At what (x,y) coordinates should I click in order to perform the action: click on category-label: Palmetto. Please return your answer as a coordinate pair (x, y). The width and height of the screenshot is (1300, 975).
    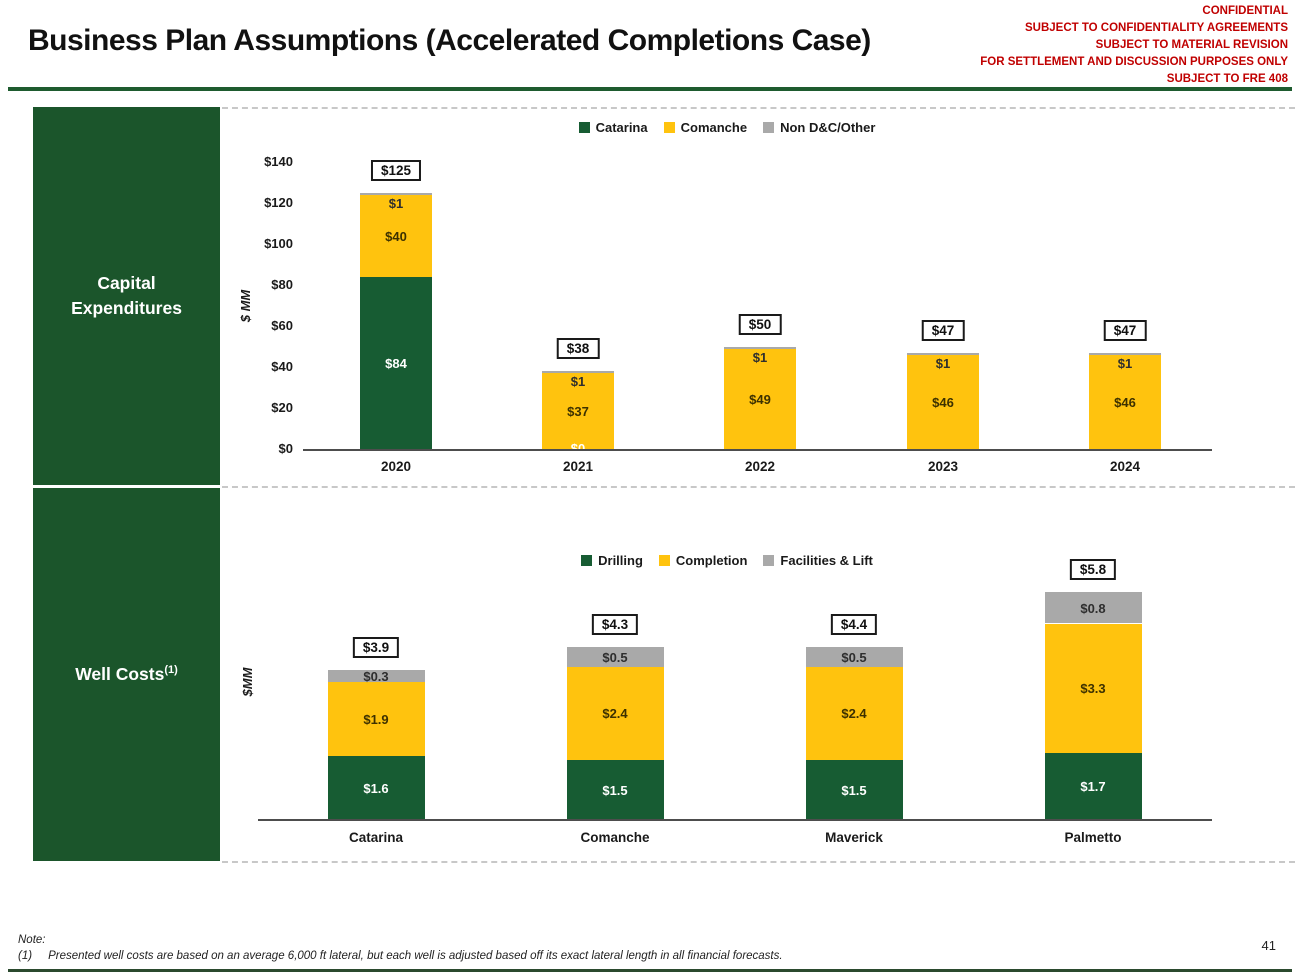
    Looking at the image, I should click on (1093, 837).